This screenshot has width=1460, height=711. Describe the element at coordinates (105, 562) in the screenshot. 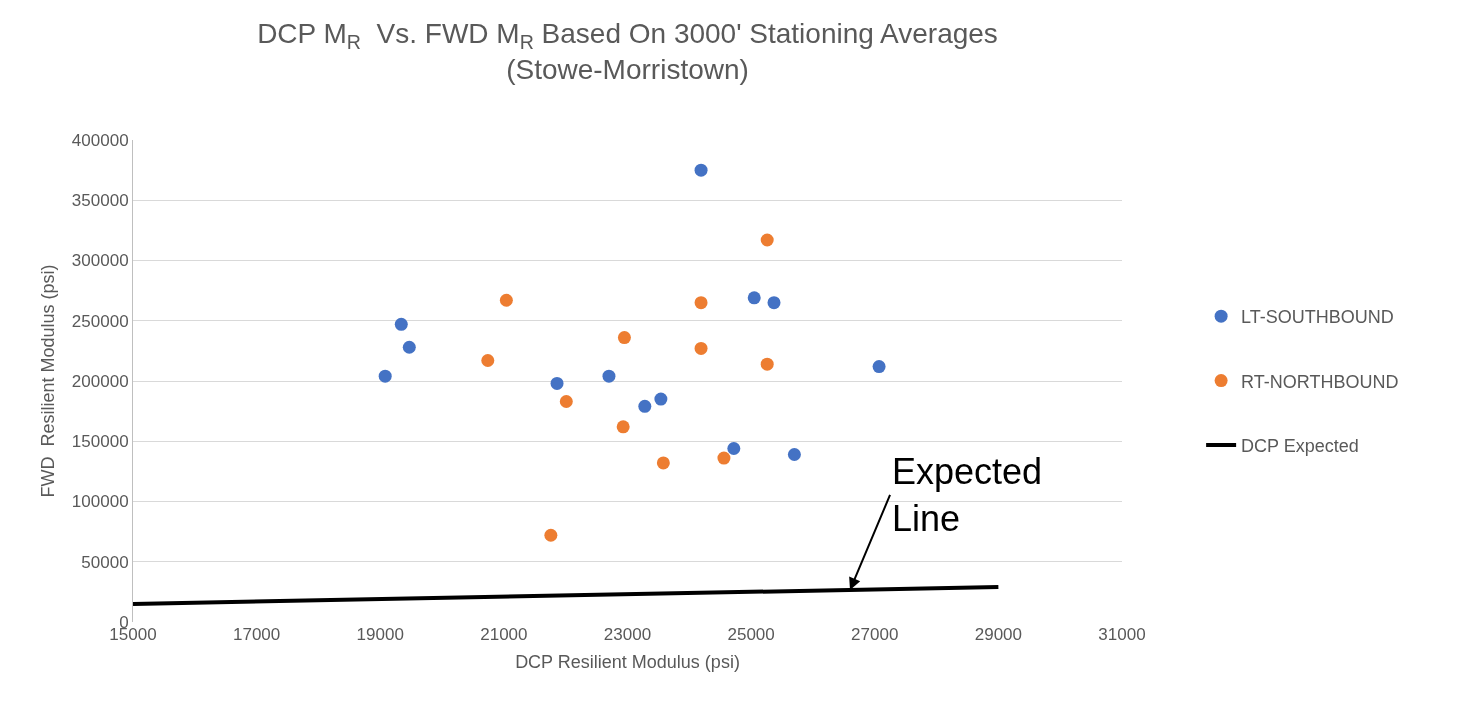

I see `y-tick-label: 50000` at that location.